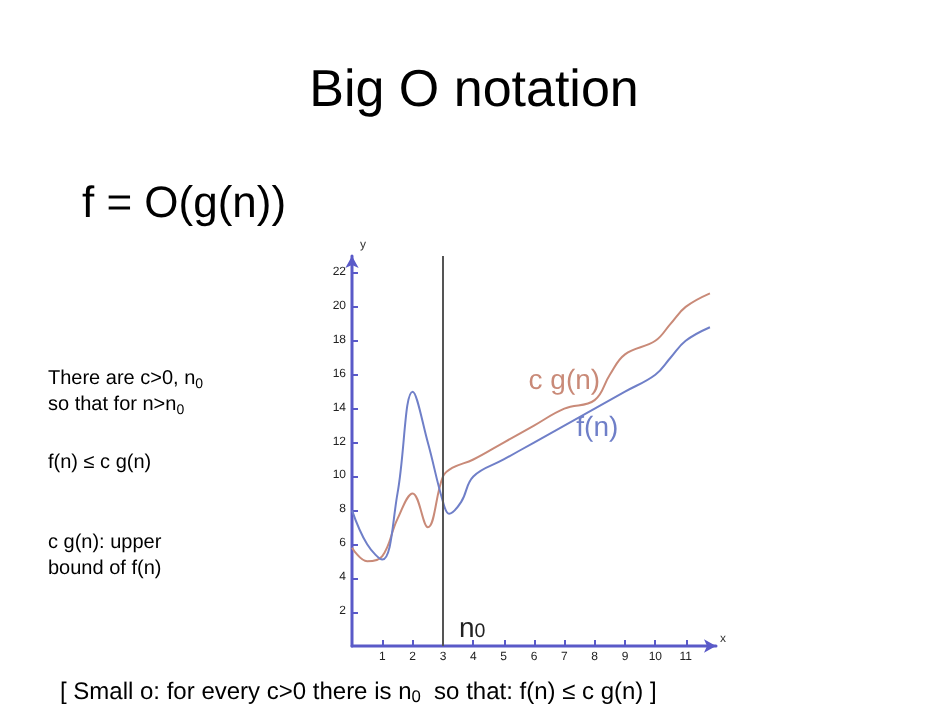 Image resolution: width=948 pixels, height=710 pixels. What do you see at coordinates (184, 202) in the screenshot?
I see `chart-subtitle: f = O(g(n))` at bounding box center [184, 202].